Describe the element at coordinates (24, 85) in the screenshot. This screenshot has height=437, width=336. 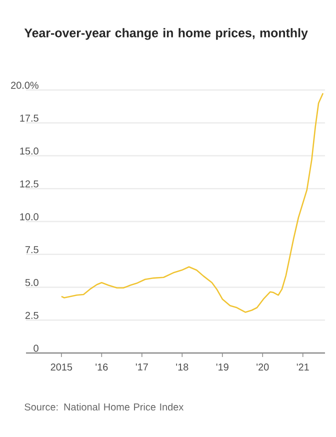
I see `y-tick-label: 20.0%` at that location.